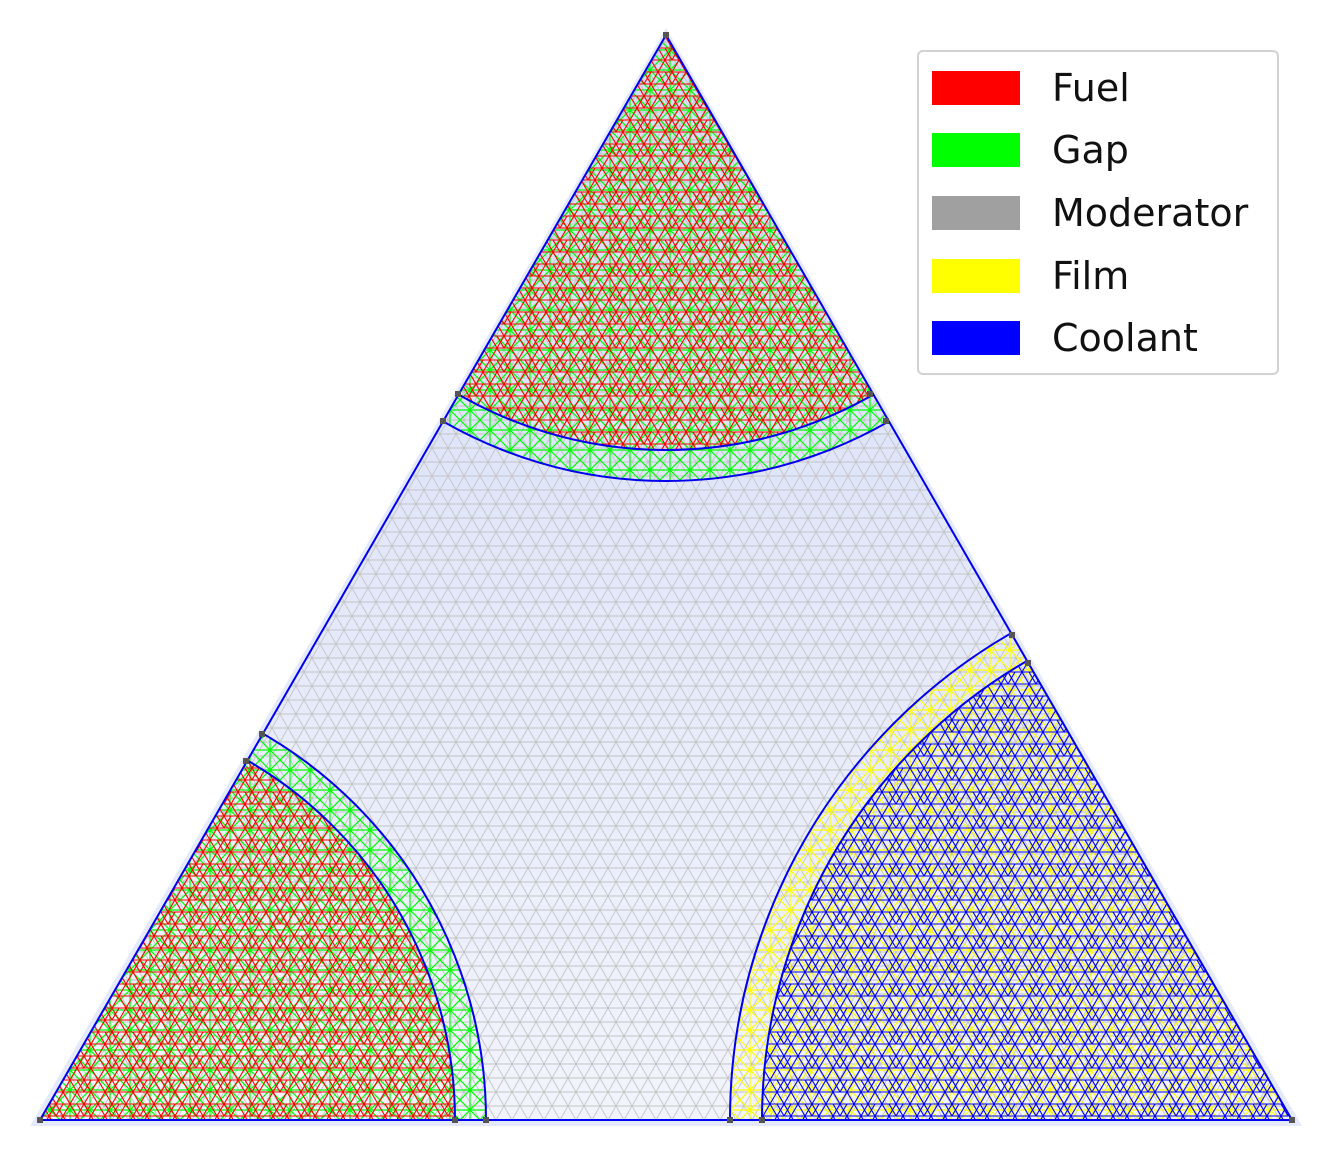 The width and height of the screenshot is (1331, 1168). I want to click on legend-swatch-coolant, so click(976, 338).